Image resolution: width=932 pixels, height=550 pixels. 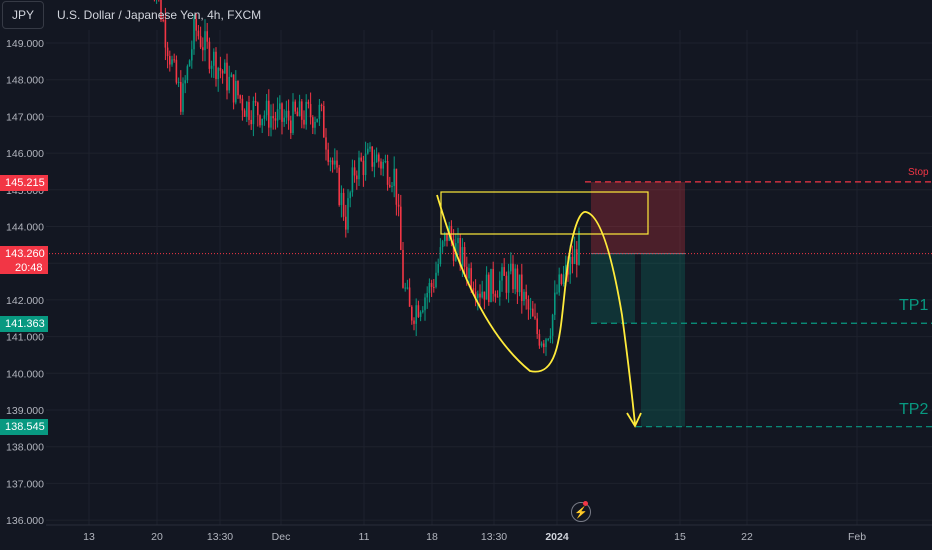 What do you see at coordinates (25, 254) in the screenshot?
I see `current-price: 143.260` at bounding box center [25, 254].